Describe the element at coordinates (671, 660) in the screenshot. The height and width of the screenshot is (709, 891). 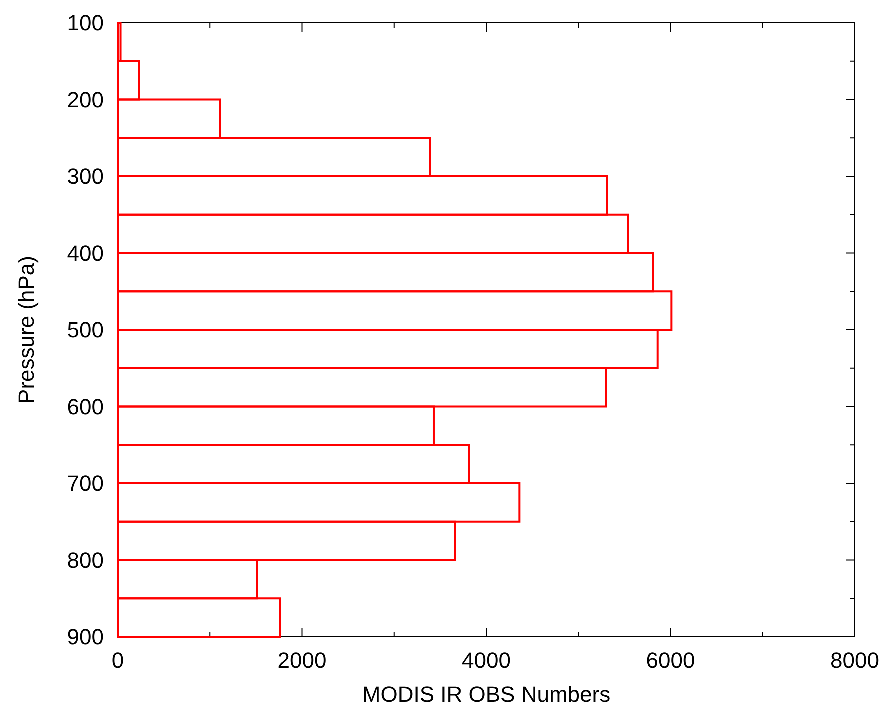
I see `x-tick-label: 6000` at that location.